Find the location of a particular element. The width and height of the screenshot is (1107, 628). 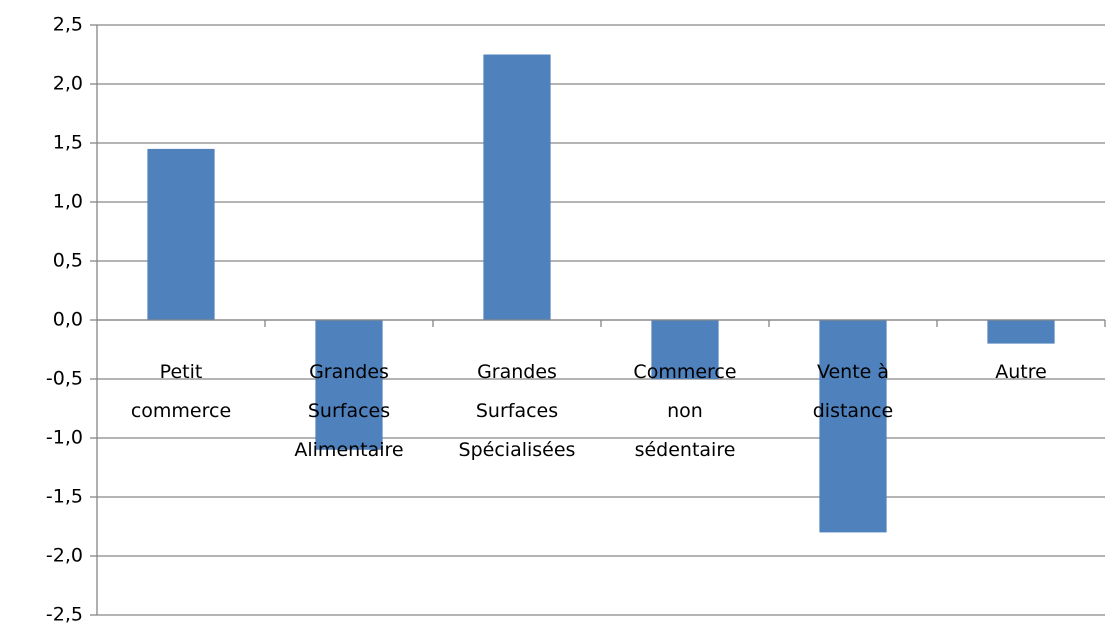

y-tick-label: -2,0 is located at coordinates (64, 556).